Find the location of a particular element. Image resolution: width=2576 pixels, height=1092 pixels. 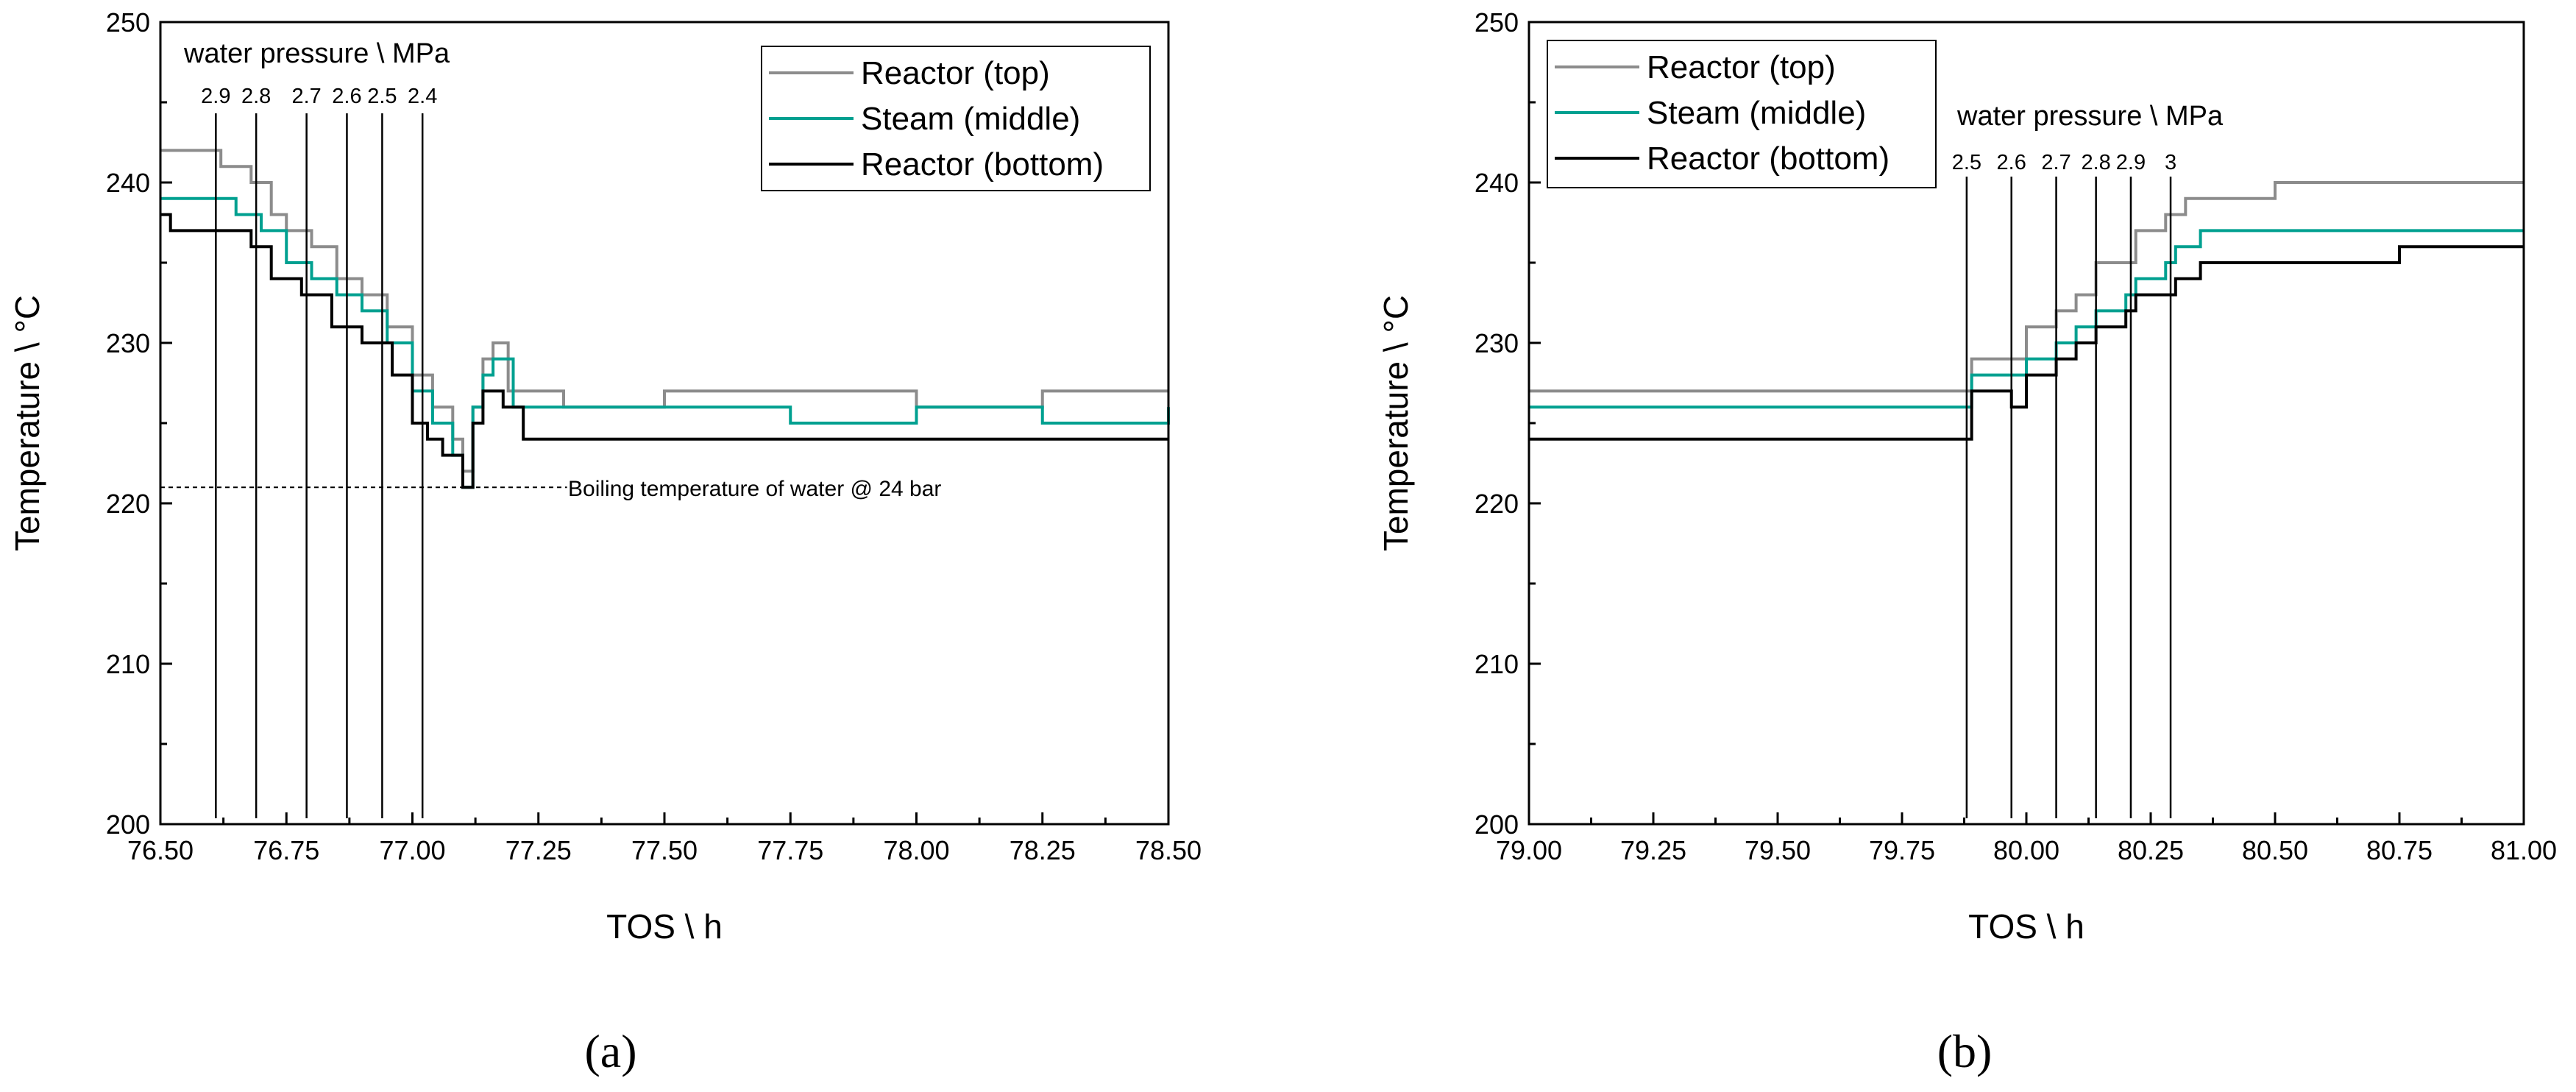

x-tick-label: 77.50 is located at coordinates (664, 850).